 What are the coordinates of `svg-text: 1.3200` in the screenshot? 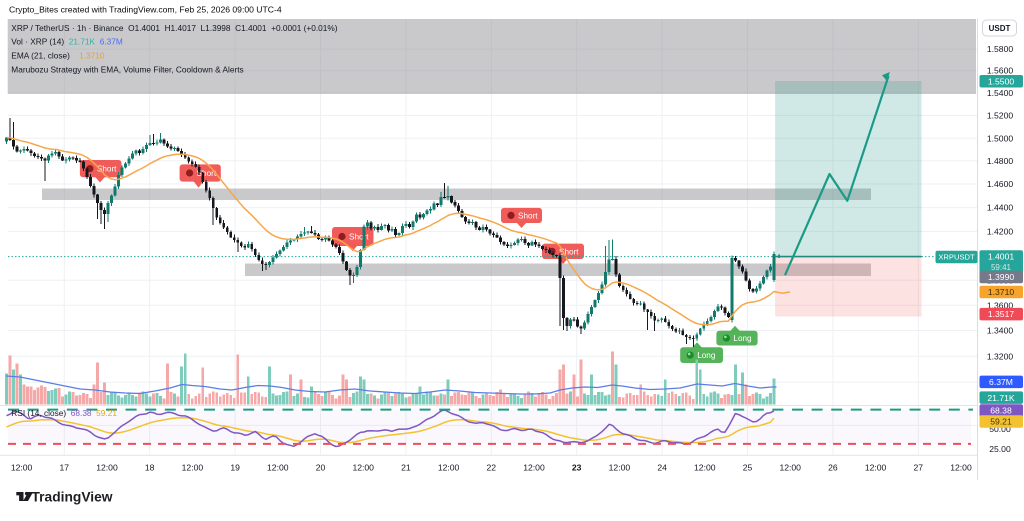 It's located at (1000, 356).